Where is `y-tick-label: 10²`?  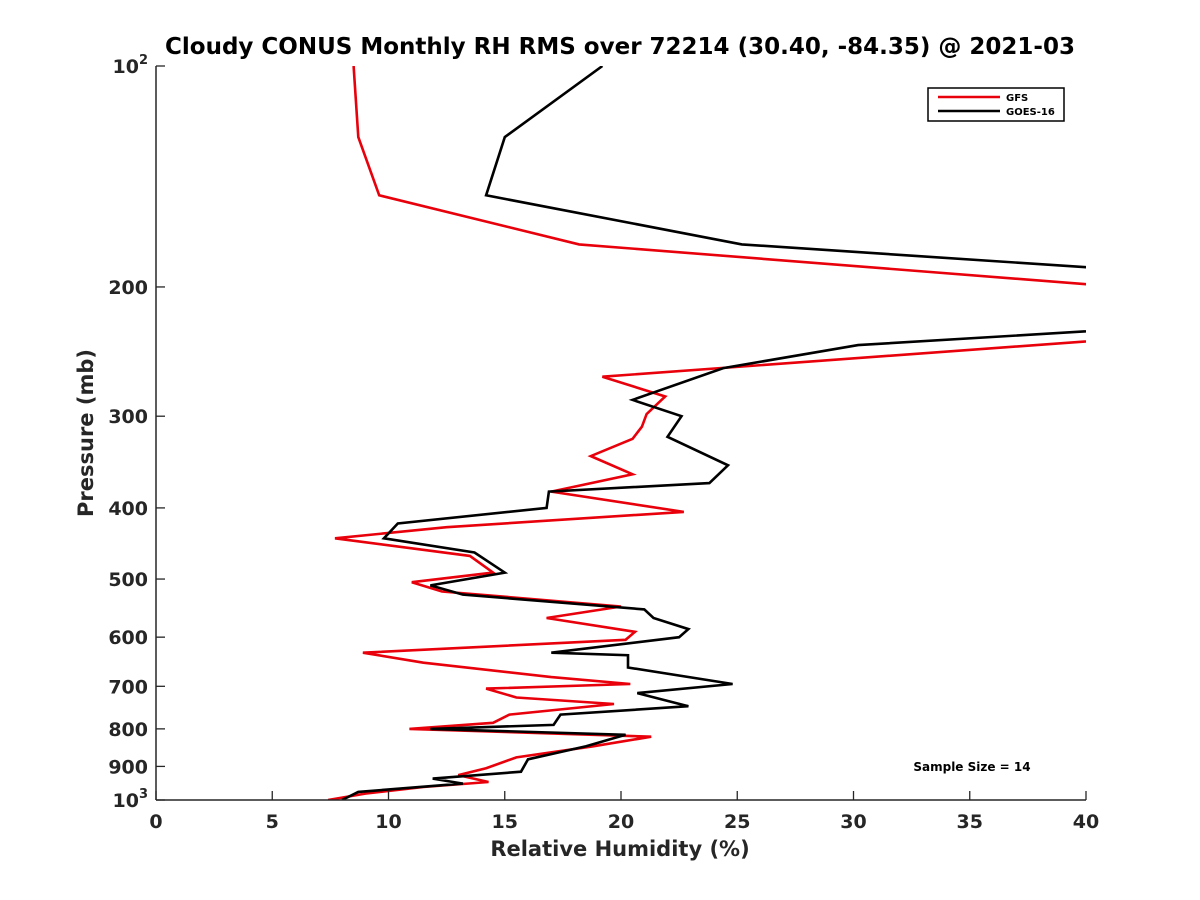 y-tick-label: 10² is located at coordinates (131, 65).